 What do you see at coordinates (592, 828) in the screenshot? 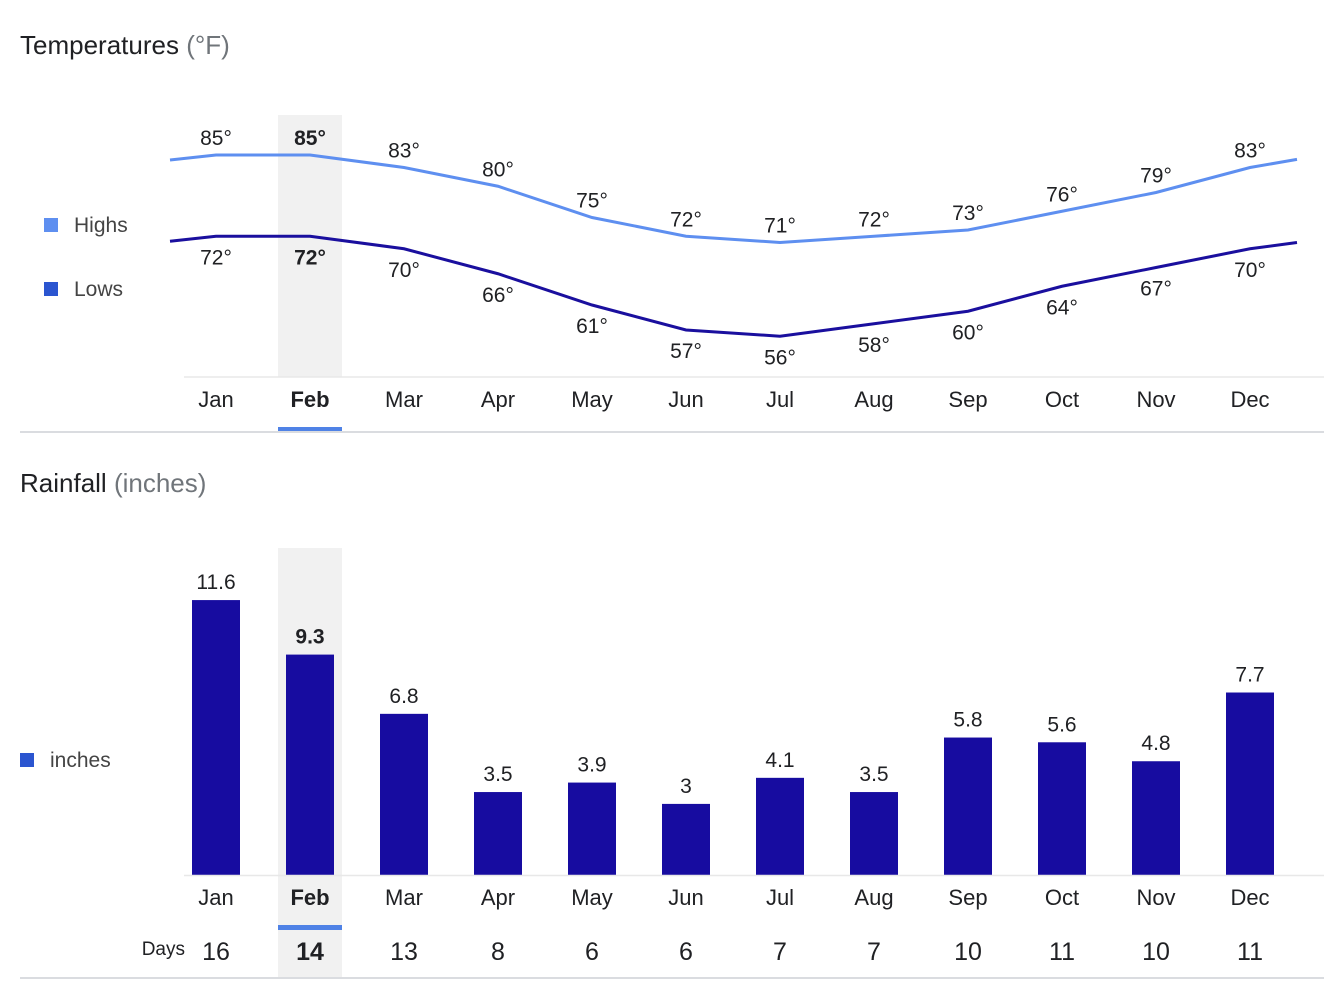
I see `rain-bar-may` at bounding box center [592, 828].